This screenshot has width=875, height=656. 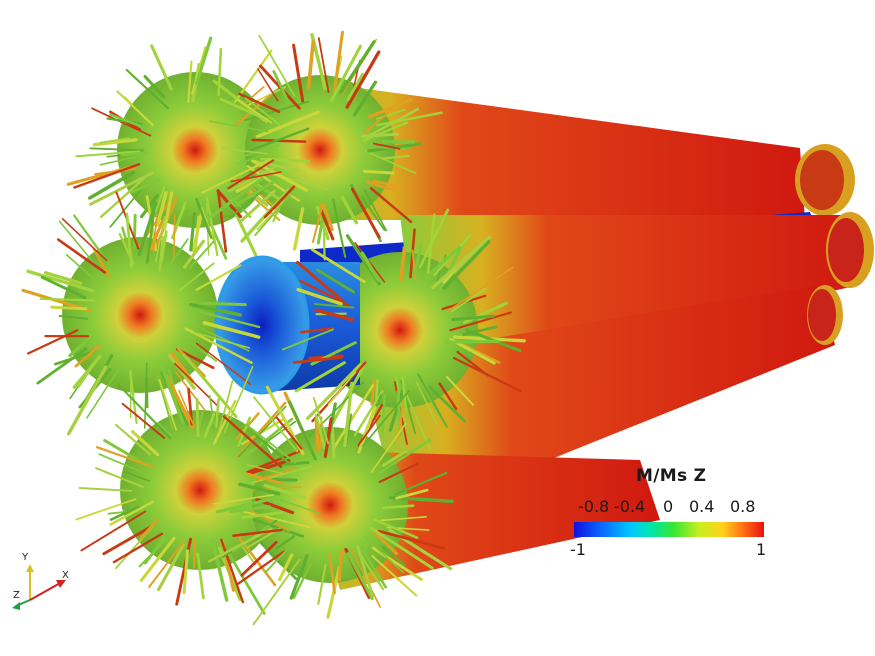 What do you see at coordinates (761, 549) in the screenshot?
I see `legend-max: 1` at bounding box center [761, 549].